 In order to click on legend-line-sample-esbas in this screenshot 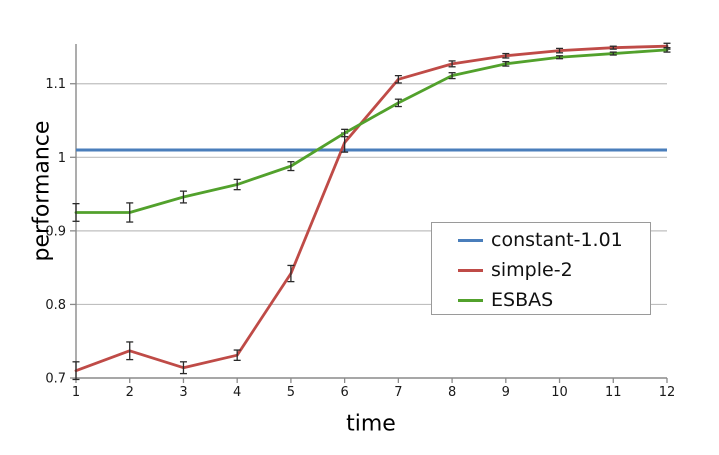, I will do `click(470, 300)`.